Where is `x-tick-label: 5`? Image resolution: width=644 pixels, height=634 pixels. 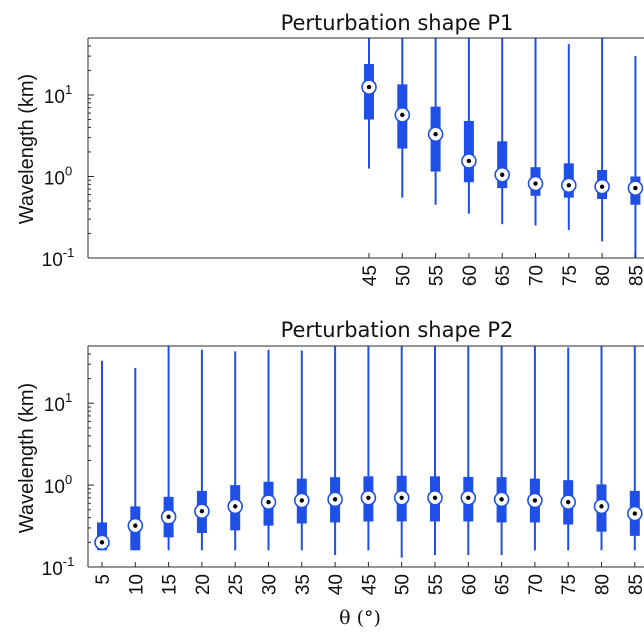
x-tick-label: 5 is located at coordinates (103, 579).